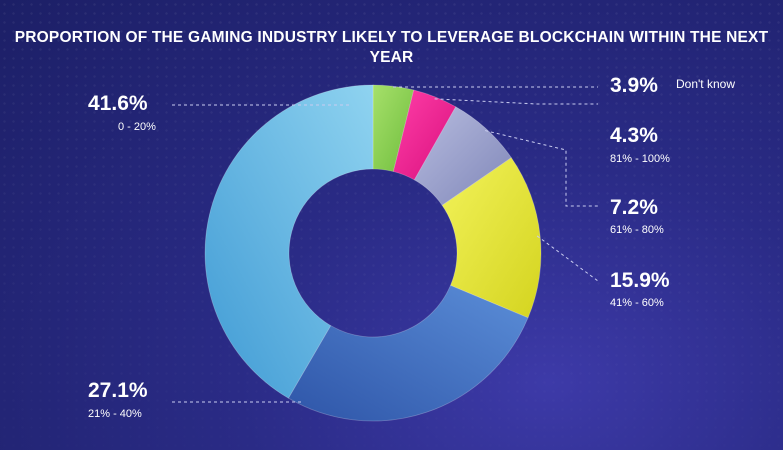  Describe the element at coordinates (393, 128) in the screenshot. I see `donut-slice-don-t-know` at that location.